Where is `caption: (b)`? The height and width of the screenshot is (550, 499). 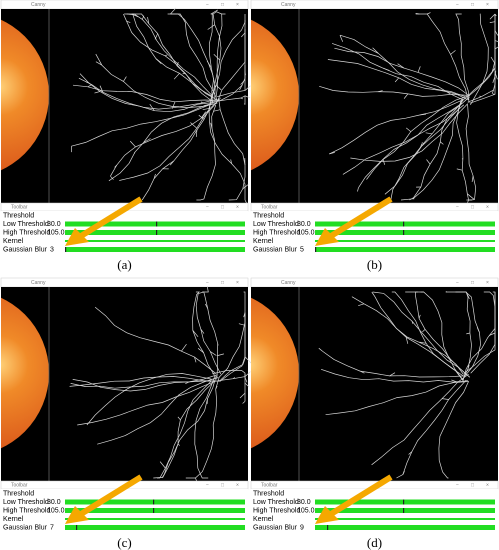 caption: (b) is located at coordinates (374, 264).